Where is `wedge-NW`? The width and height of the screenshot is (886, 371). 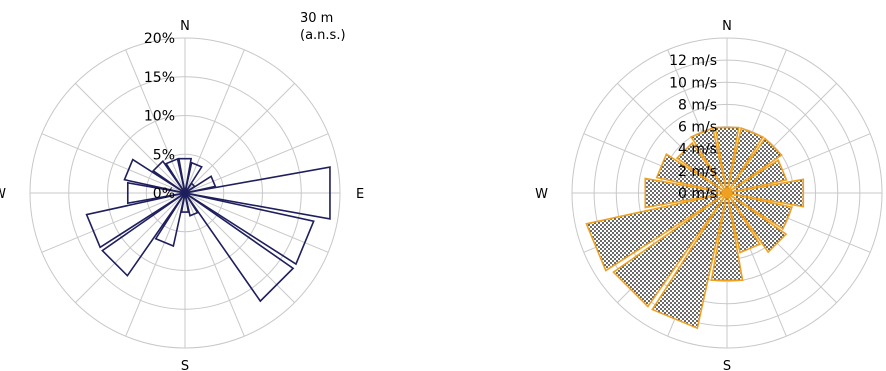
wedge-NW is located at coordinates (701, 167).